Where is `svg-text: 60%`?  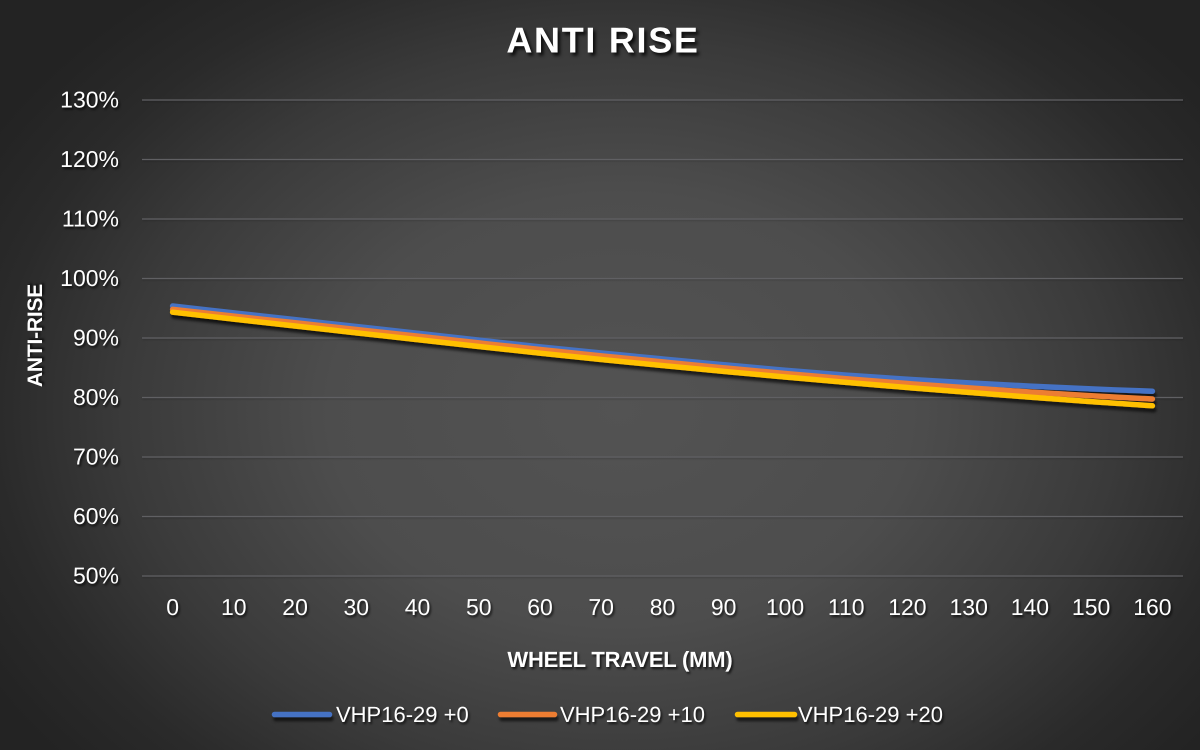
svg-text: 60% is located at coordinates (96, 516).